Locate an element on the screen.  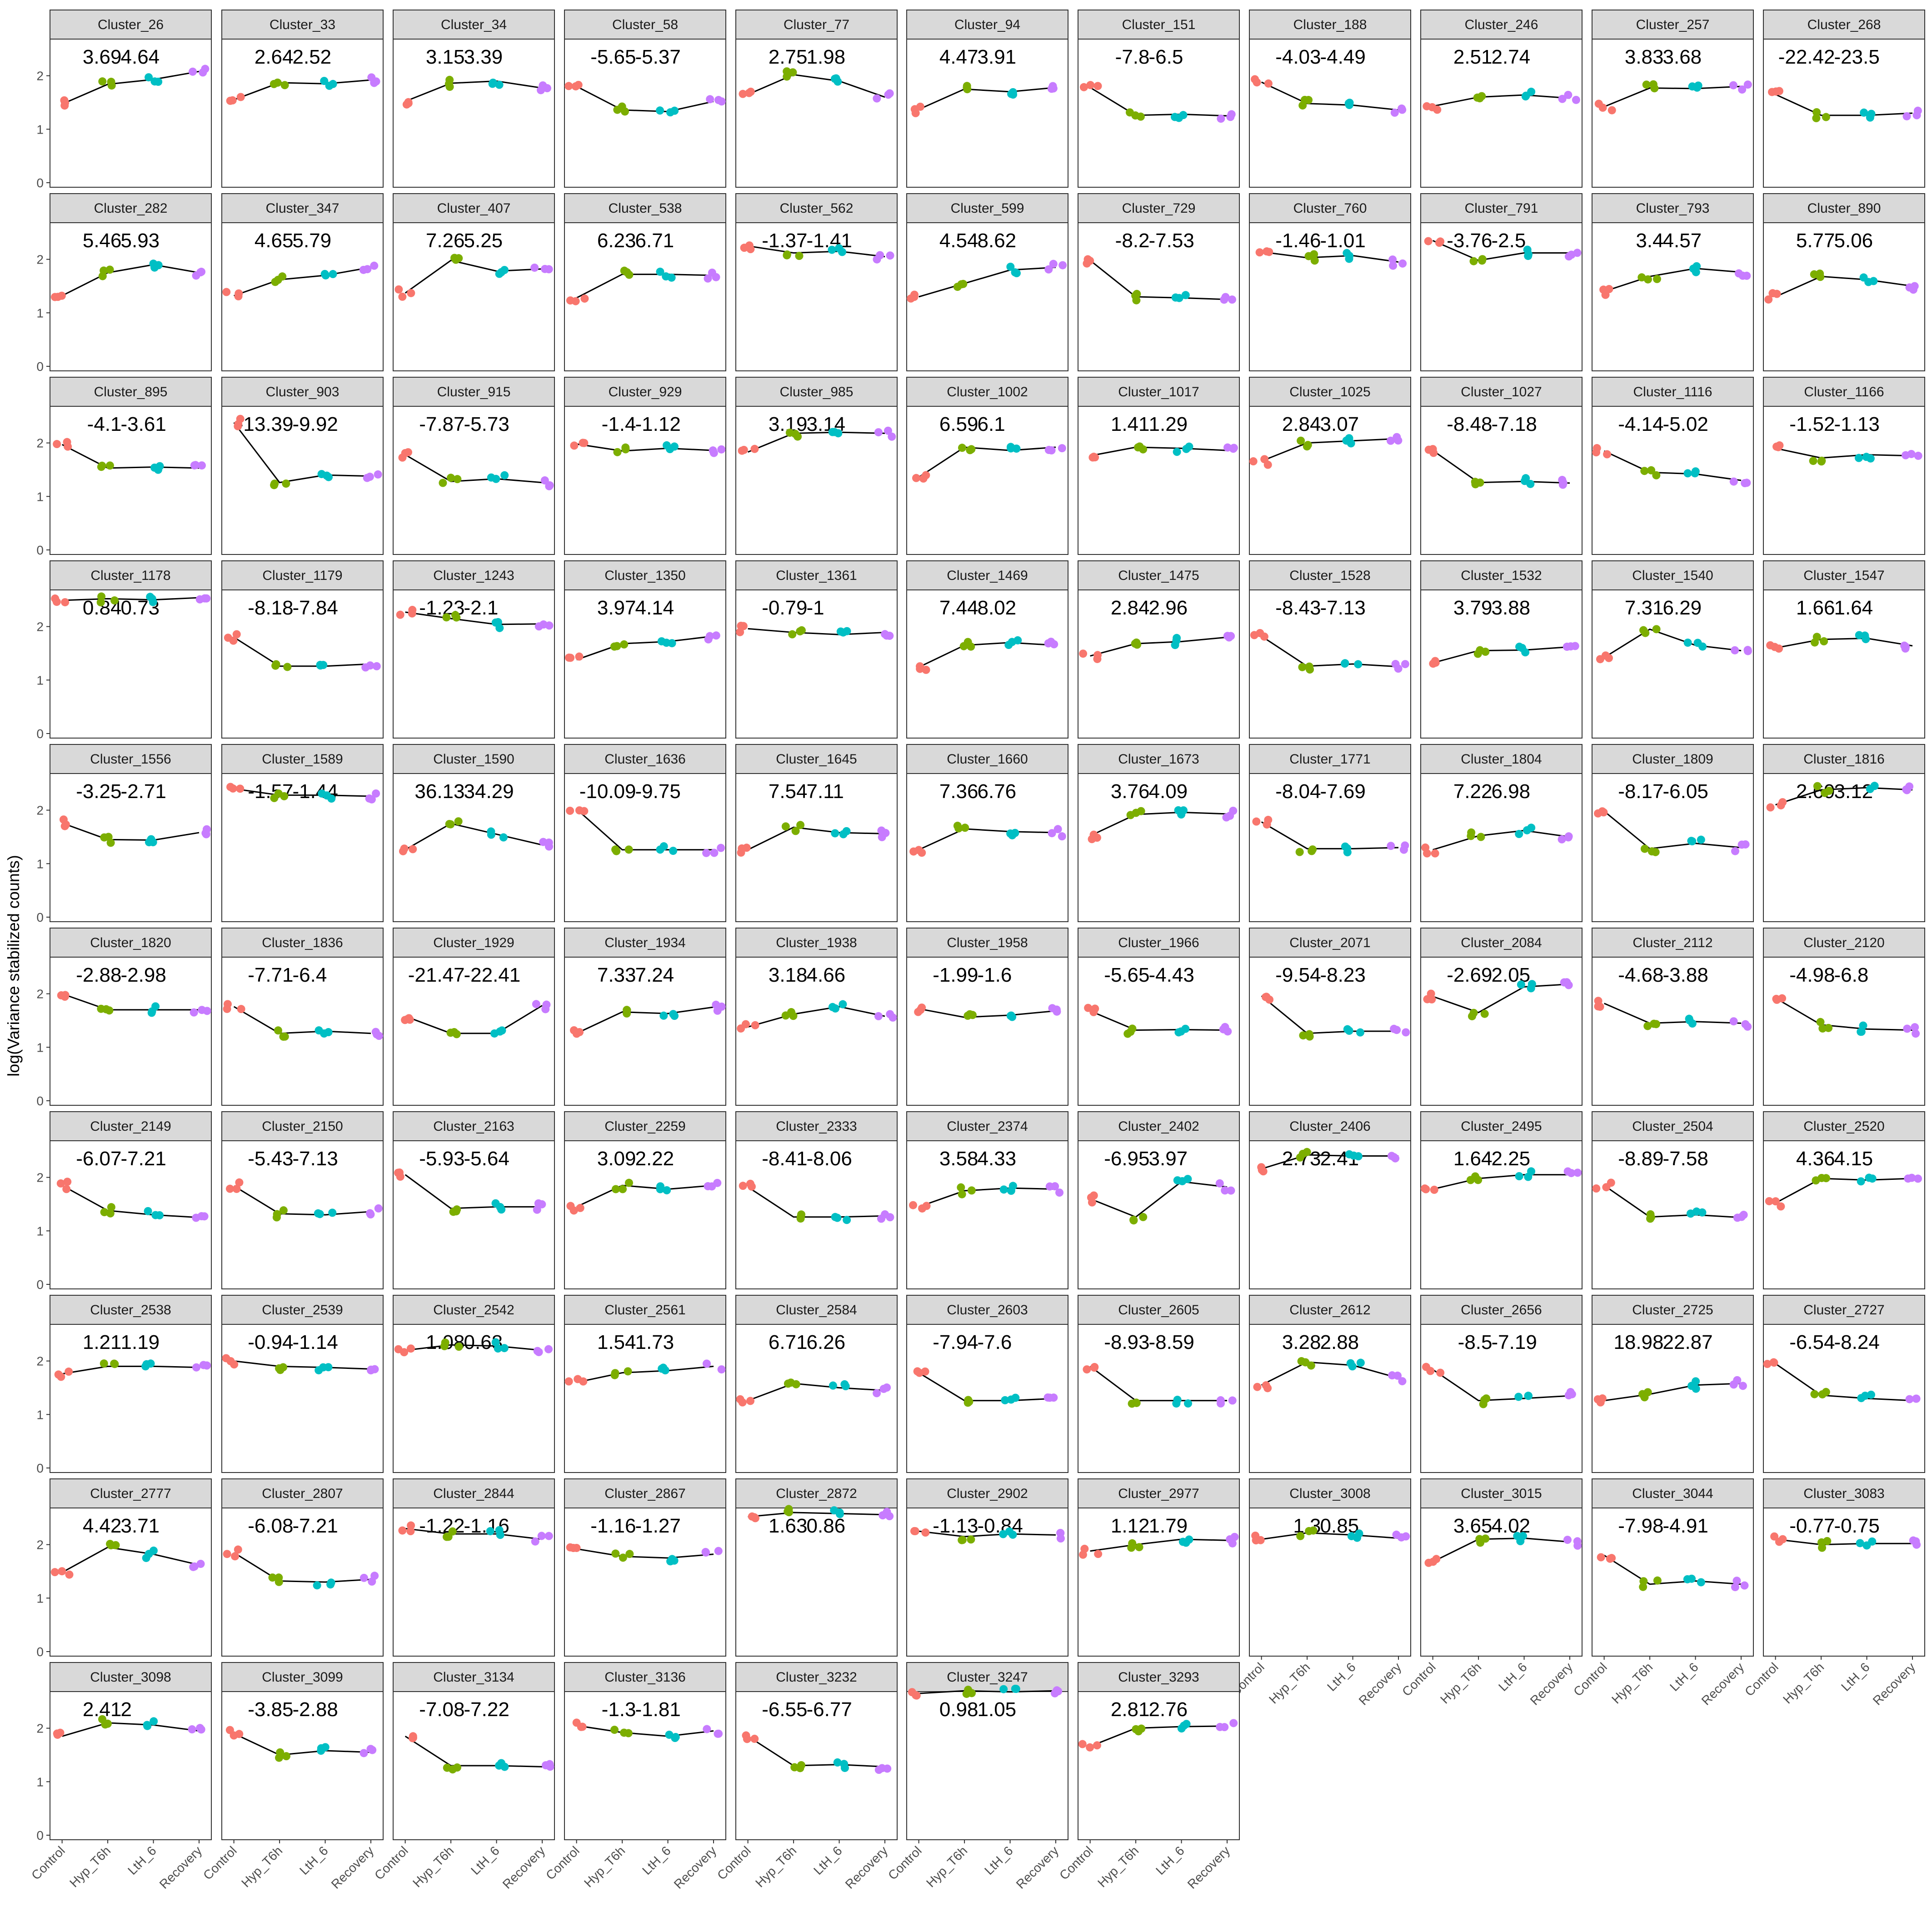
stat-label: -13.39 is located at coordinates (265, 424).